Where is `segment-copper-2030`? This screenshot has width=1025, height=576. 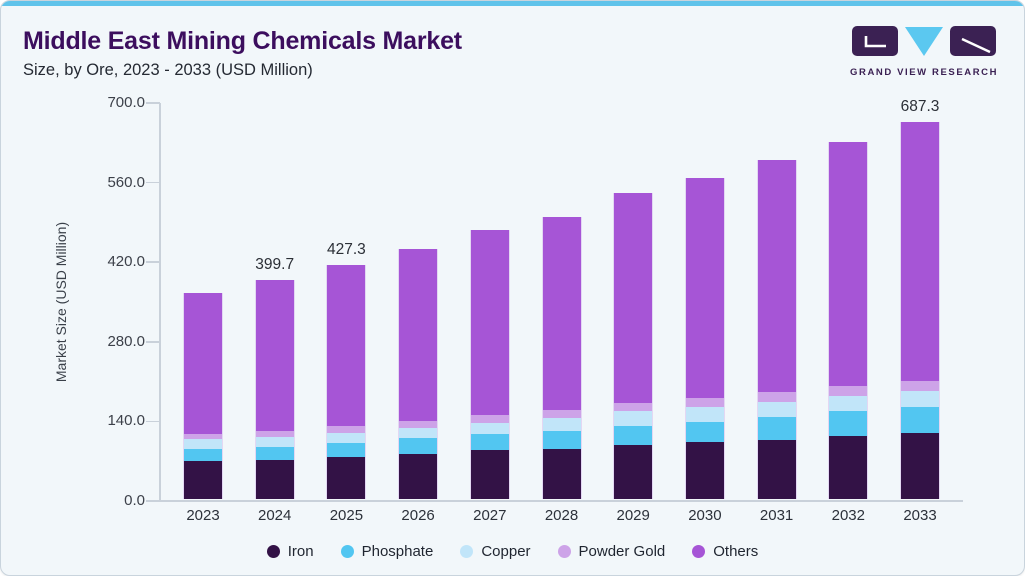 segment-copper-2030 is located at coordinates (704, 414).